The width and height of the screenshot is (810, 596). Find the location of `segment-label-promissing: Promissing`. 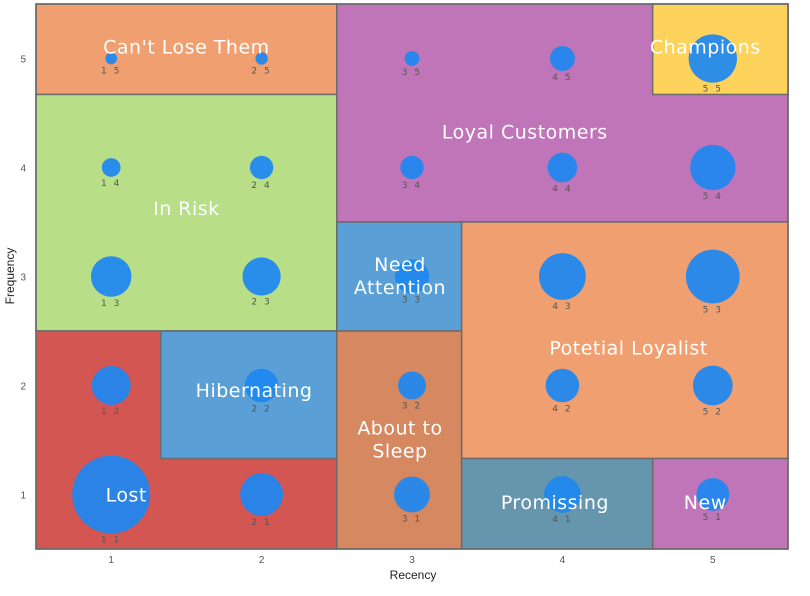

segment-label-promissing: Promissing is located at coordinates (555, 503).